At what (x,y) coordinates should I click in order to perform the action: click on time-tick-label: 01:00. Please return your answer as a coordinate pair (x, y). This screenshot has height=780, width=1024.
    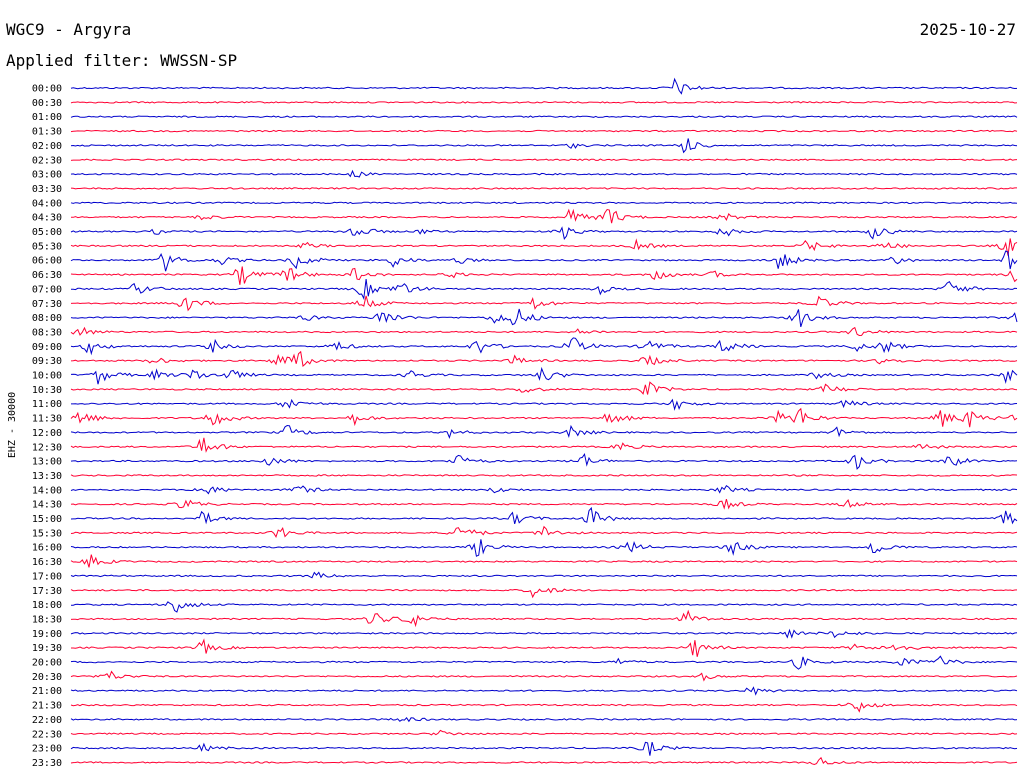
    Looking at the image, I should click on (47, 117).